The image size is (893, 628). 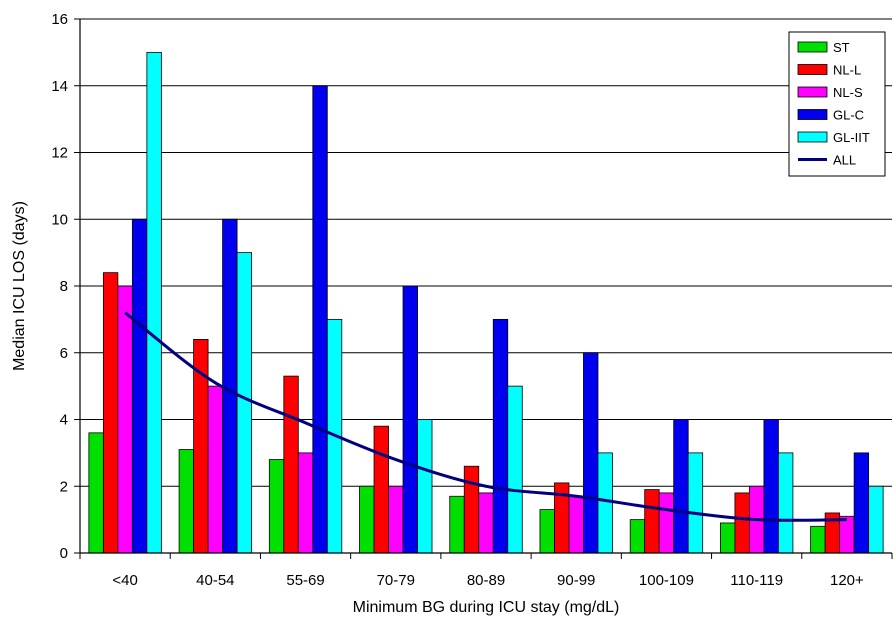 What do you see at coordinates (305, 580) in the screenshot?
I see `x-tick-label: 55-69` at bounding box center [305, 580].